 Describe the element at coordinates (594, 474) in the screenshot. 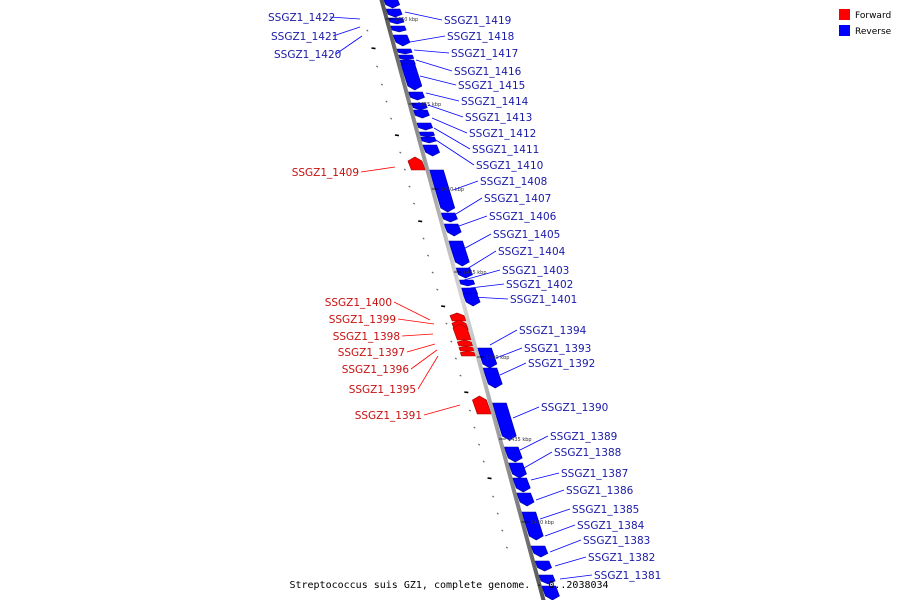

I see `gene-label-reverse: SSGZ1_1387` at that location.